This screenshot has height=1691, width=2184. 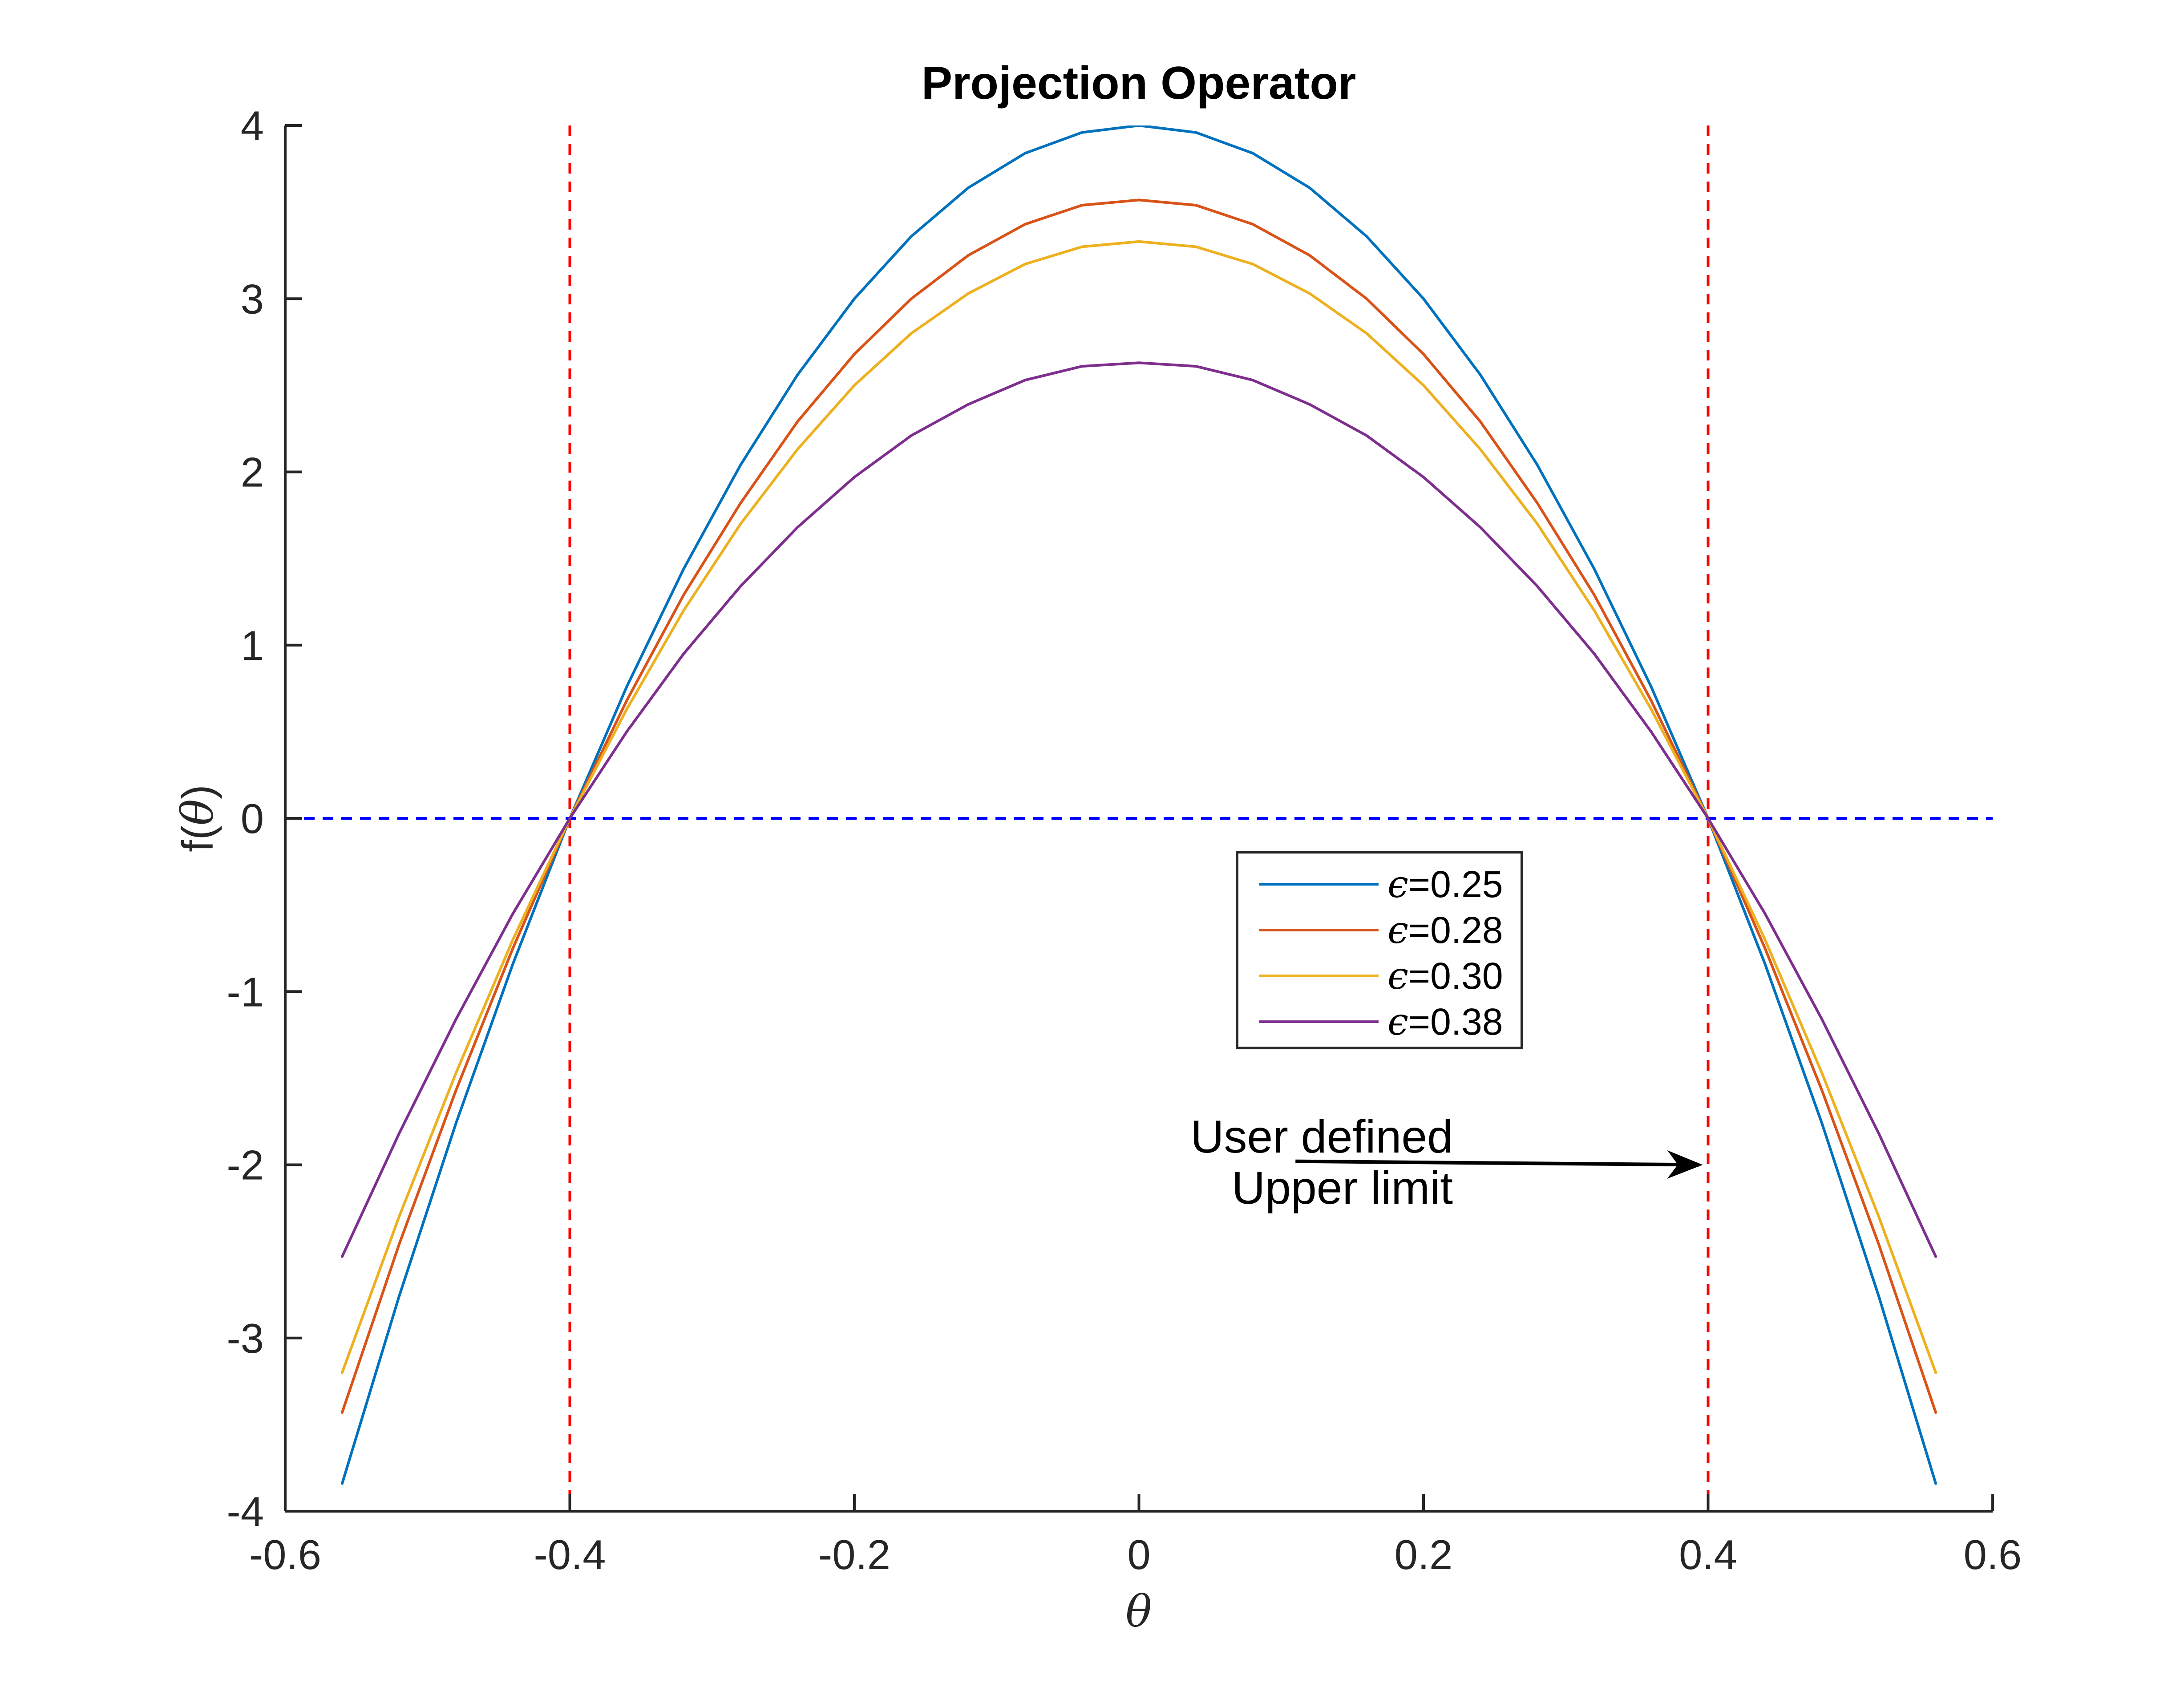 I want to click on x-tick-label: 0.4, so click(x=1708, y=1555).